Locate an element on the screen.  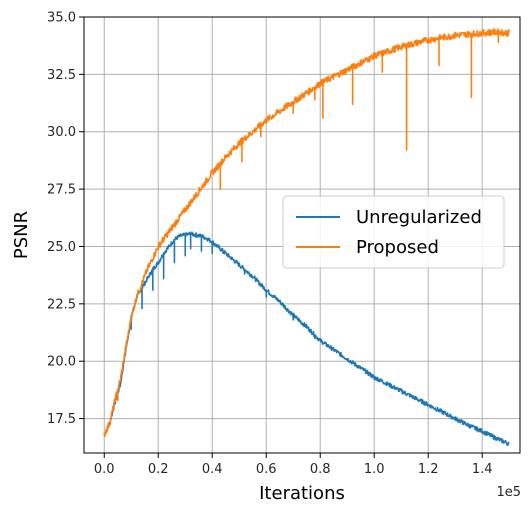
x-tick-label: 1.2 is located at coordinates (428, 469).